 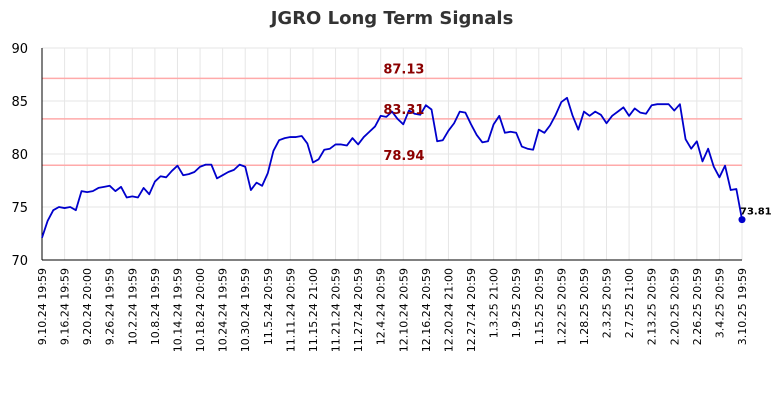 What do you see at coordinates (652, 306) in the screenshot?
I see `x-tick-label: 2.13.25 20:59` at bounding box center [652, 306].